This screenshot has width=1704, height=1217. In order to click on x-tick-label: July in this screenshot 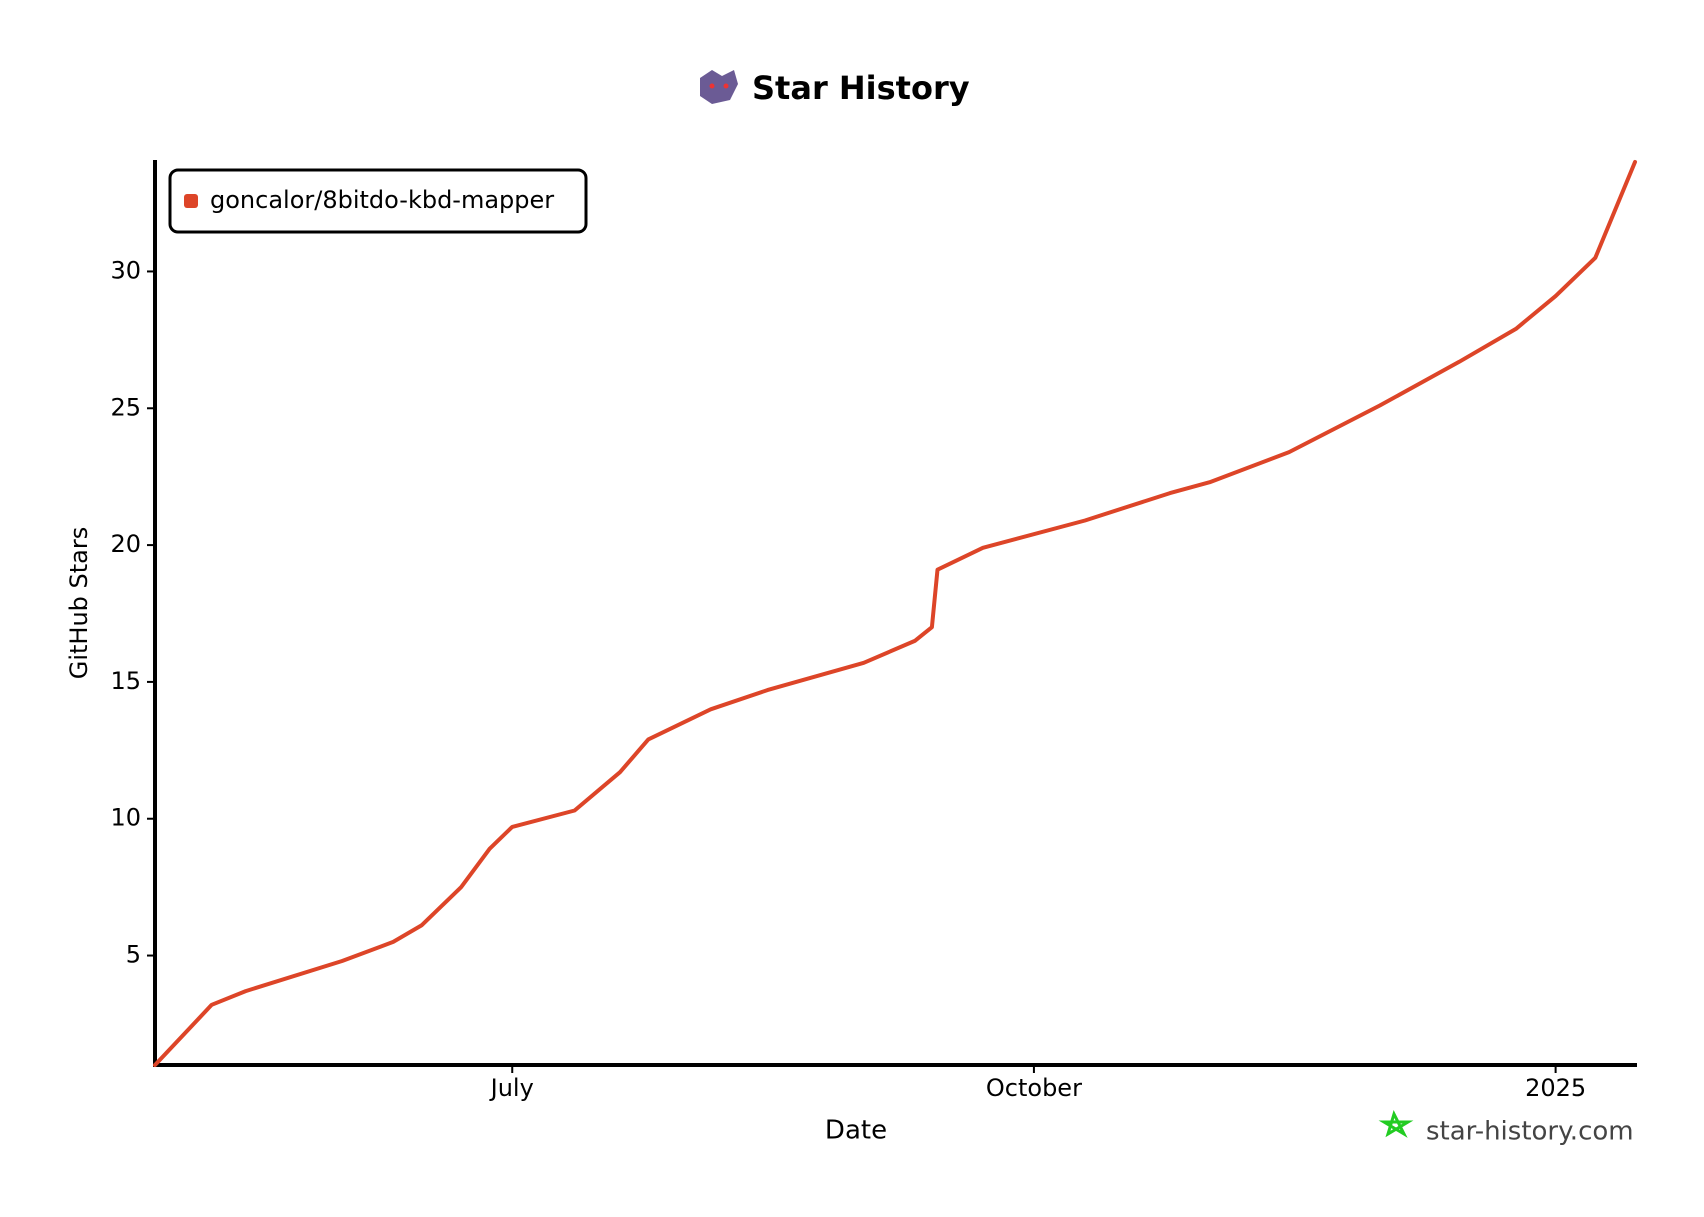, I will do `click(511, 1088)`.